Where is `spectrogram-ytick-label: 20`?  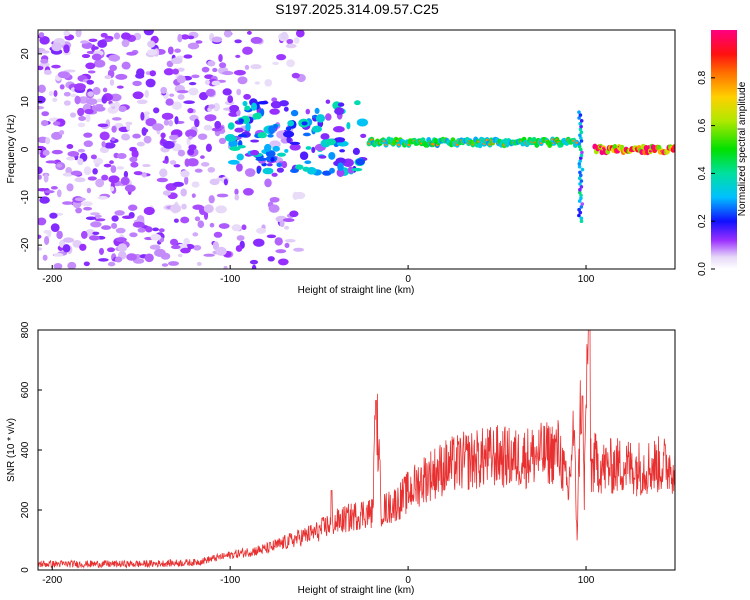
spectrogram-ytick-label: 20 is located at coordinates (25, 54).